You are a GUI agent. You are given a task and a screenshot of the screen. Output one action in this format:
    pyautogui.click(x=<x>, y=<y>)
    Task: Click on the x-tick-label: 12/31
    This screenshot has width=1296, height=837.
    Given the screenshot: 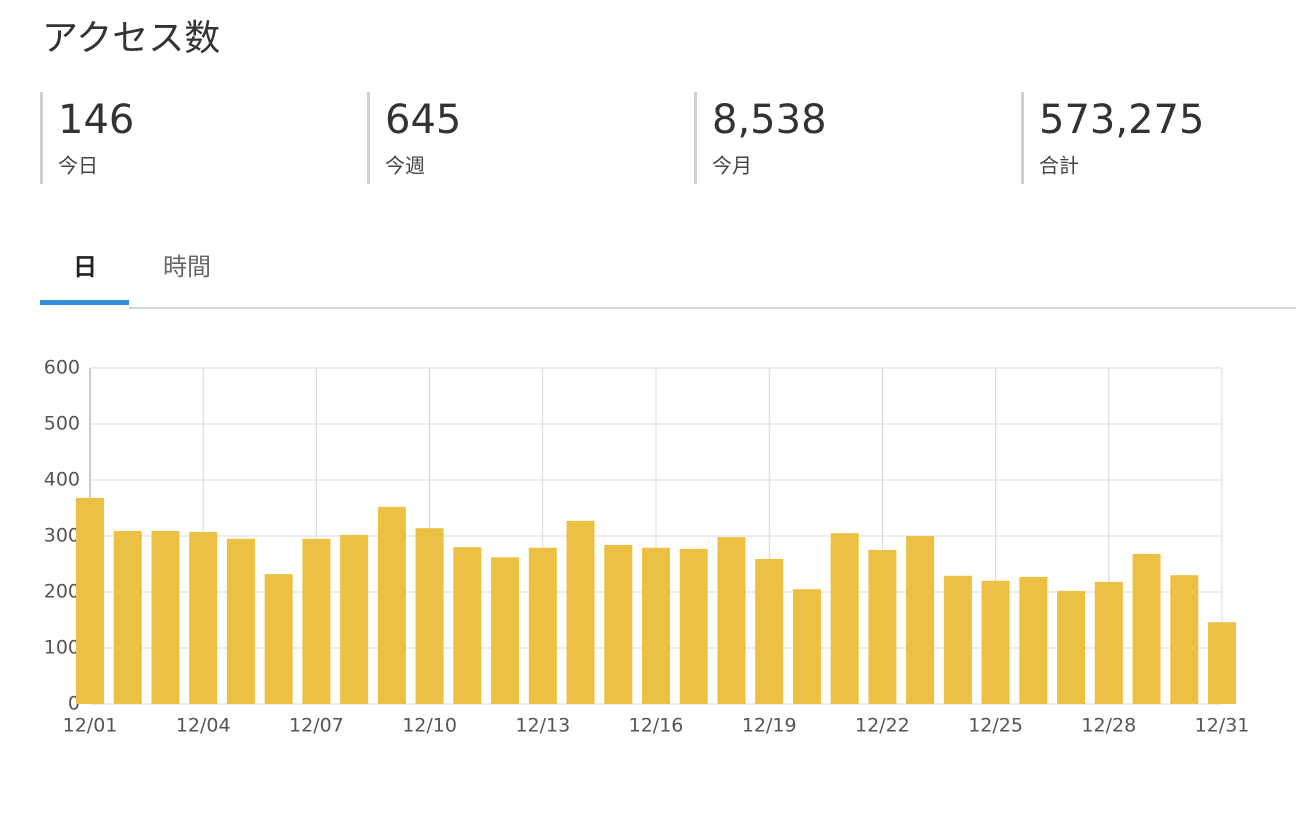 What is the action you would take?
    pyautogui.click(x=1222, y=726)
    